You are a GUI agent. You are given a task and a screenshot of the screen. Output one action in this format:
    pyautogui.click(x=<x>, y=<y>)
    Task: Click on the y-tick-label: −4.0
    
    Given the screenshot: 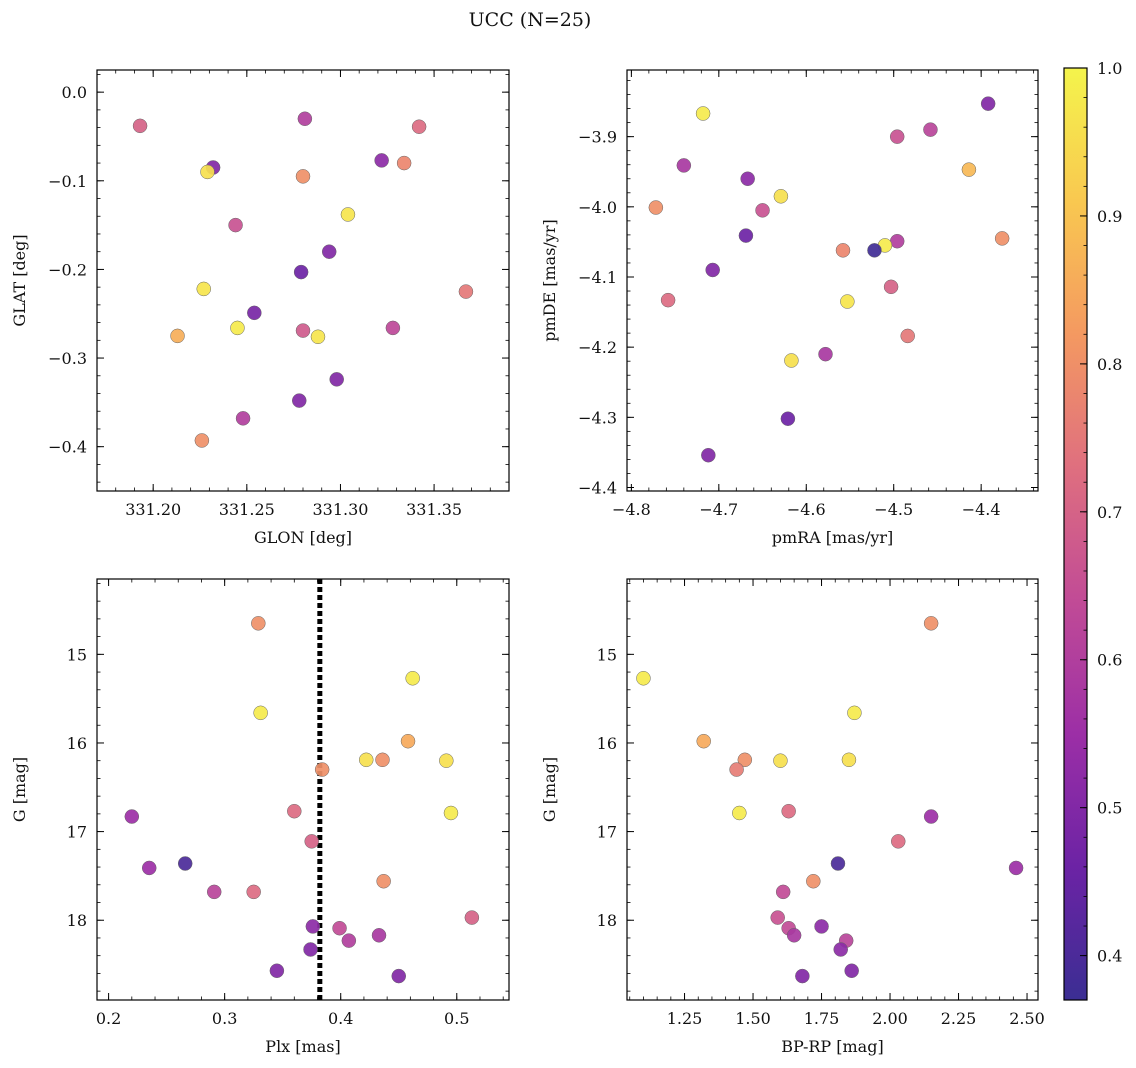 What is the action you would take?
    pyautogui.click(x=597, y=207)
    